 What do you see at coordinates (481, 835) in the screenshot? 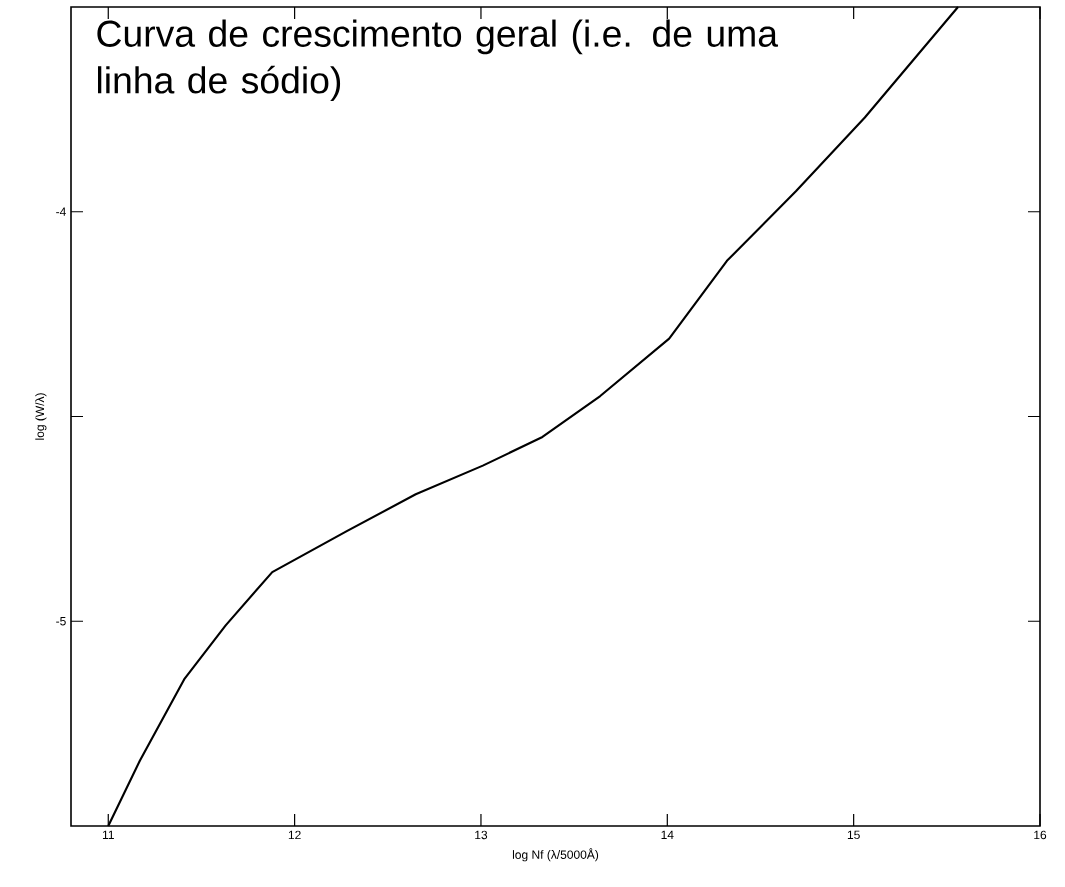
I see `x-tick-label: 13` at bounding box center [481, 835].